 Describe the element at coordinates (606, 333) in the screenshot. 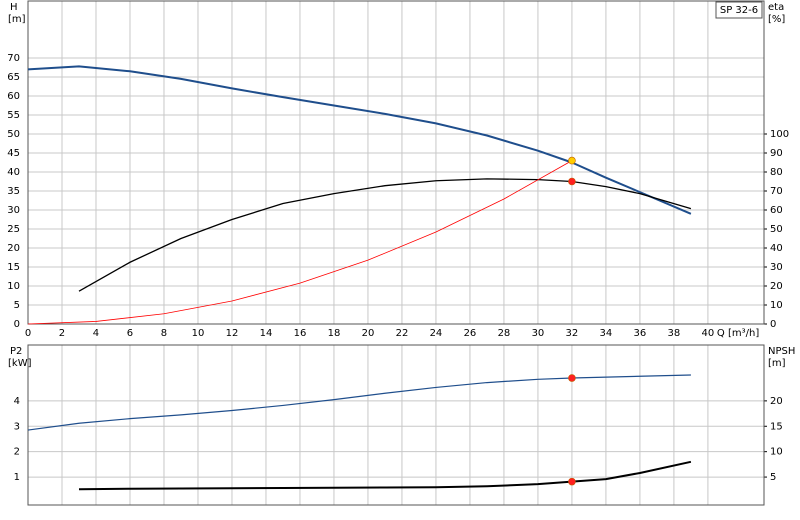

I see `x-tick-label: 34` at that location.